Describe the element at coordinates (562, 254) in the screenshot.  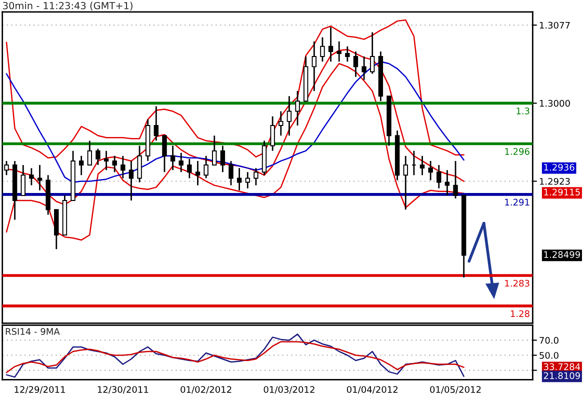
I see `text: 1.28499` at that location.